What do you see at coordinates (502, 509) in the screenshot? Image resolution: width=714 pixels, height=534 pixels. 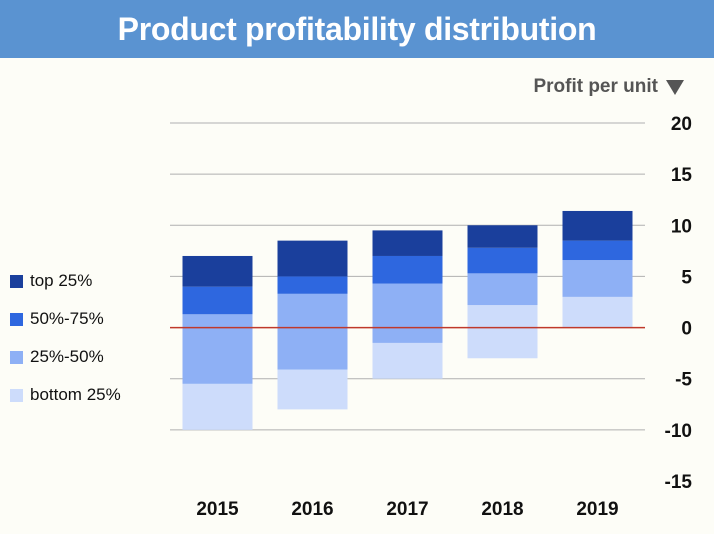 I see `x-tick-label: 2018` at bounding box center [502, 509].